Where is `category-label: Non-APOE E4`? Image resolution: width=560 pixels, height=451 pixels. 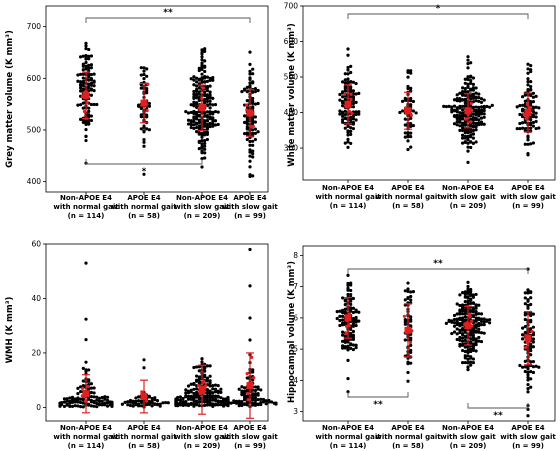 category-label: Non-APOE E4 is located at coordinates (468, 428).